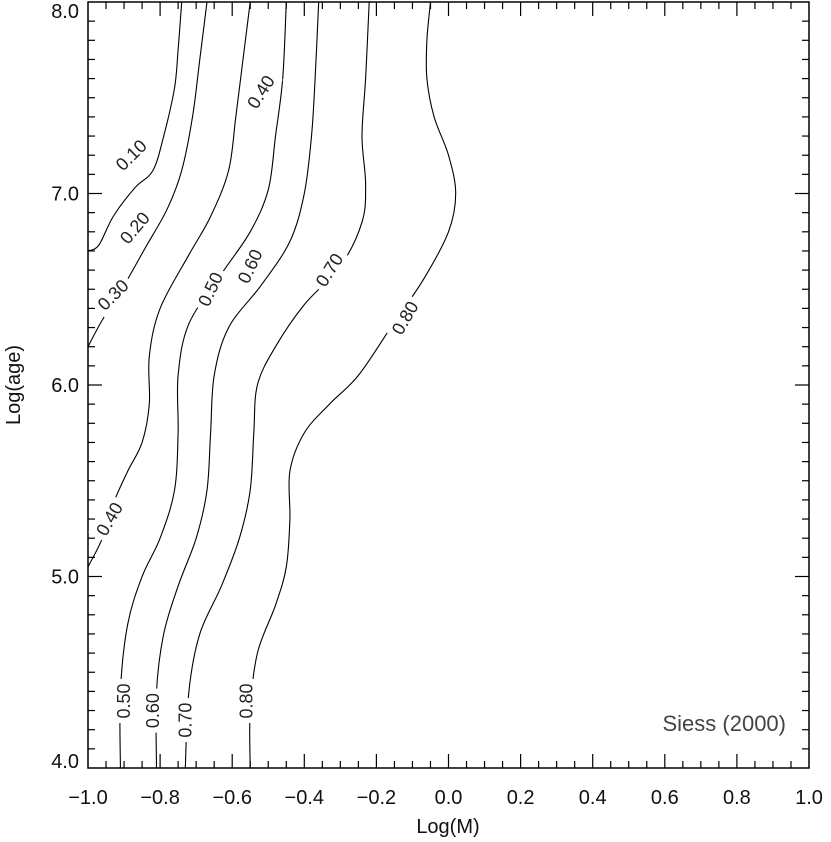  What do you see at coordinates (14, 385) in the screenshot?
I see `y-axis-title: Log(age)` at bounding box center [14, 385].